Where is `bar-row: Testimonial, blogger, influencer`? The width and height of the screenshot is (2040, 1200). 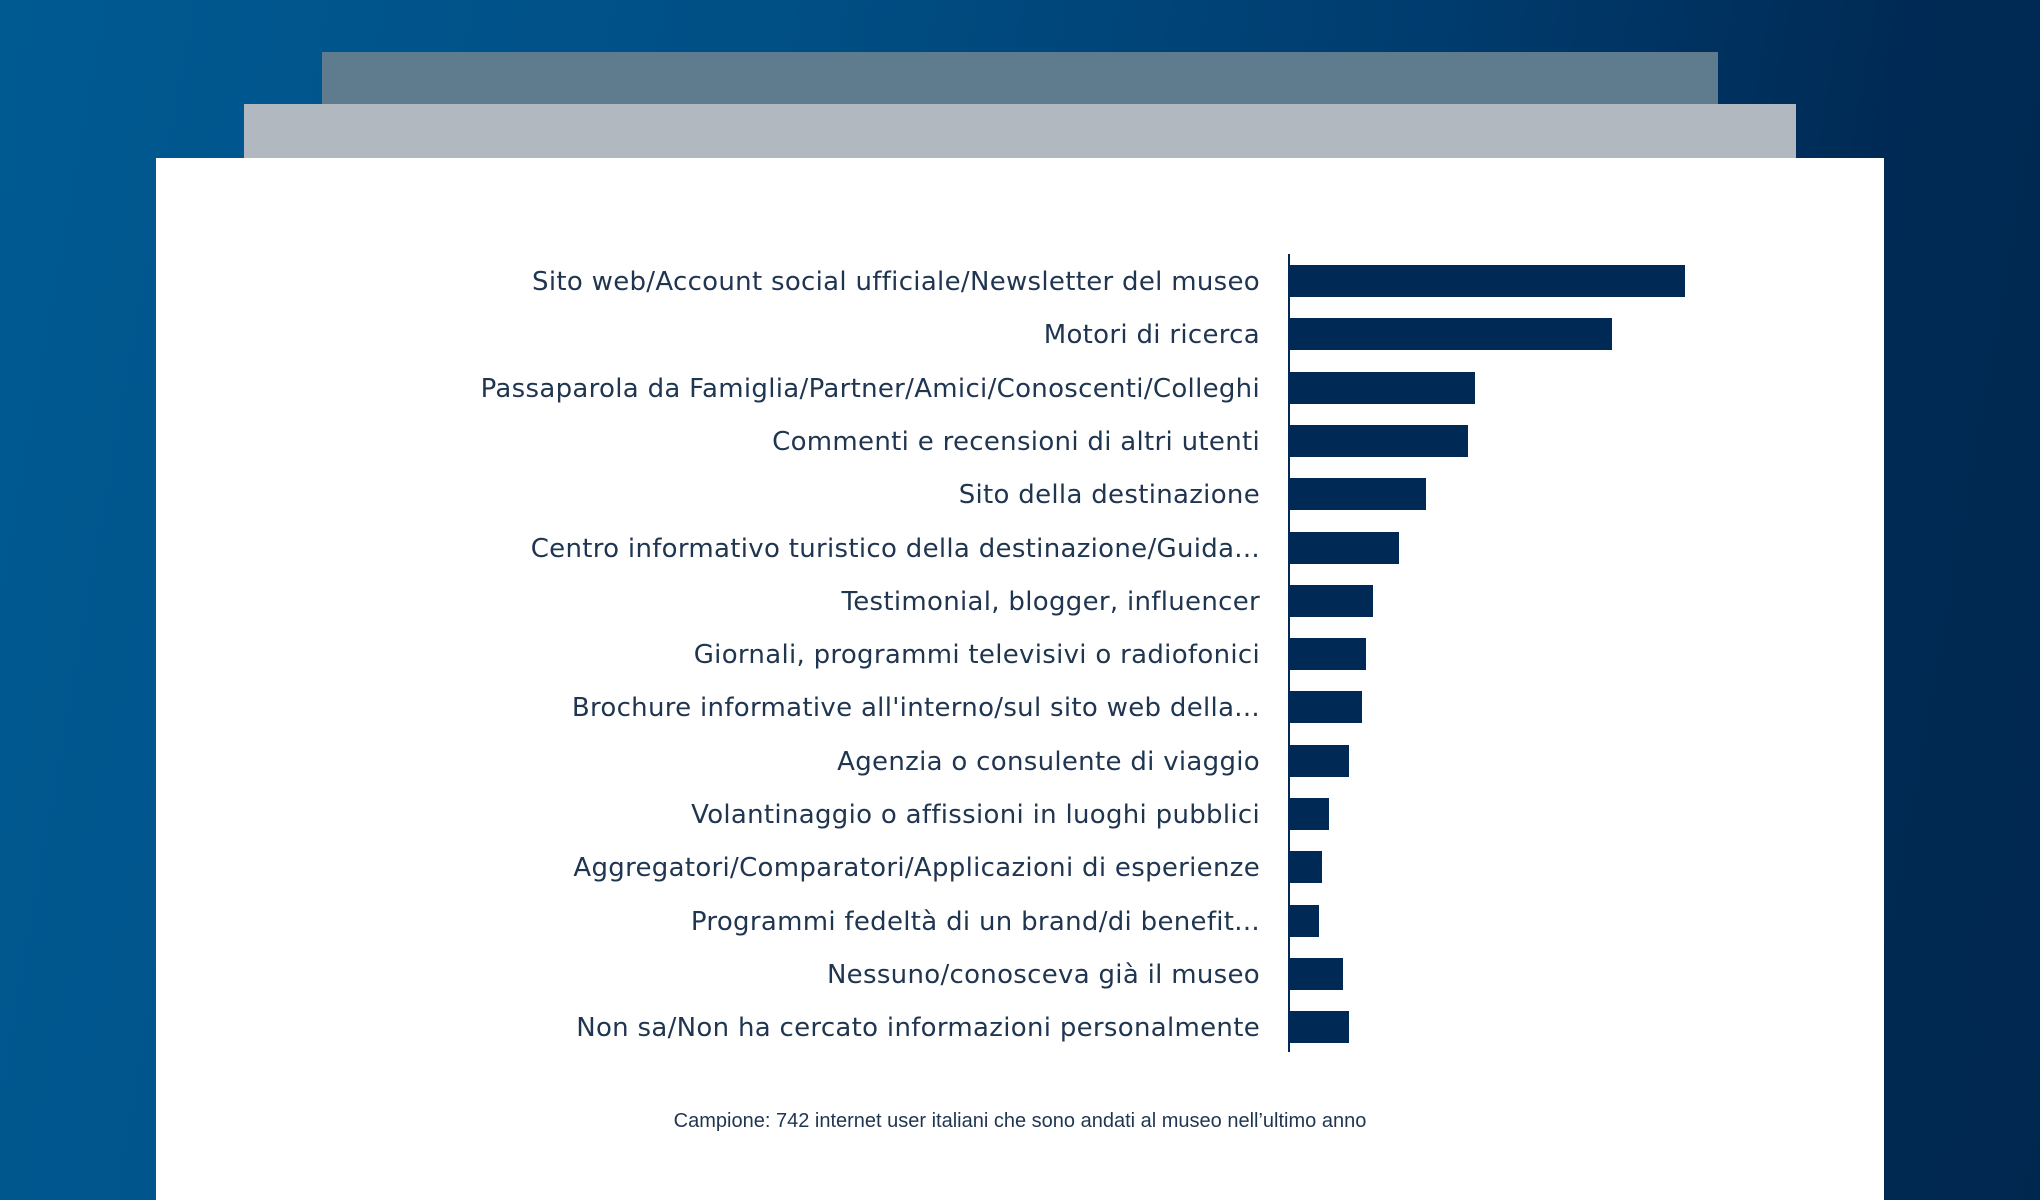 bar-row: Testimonial, blogger, influencer is located at coordinates (1020, 603).